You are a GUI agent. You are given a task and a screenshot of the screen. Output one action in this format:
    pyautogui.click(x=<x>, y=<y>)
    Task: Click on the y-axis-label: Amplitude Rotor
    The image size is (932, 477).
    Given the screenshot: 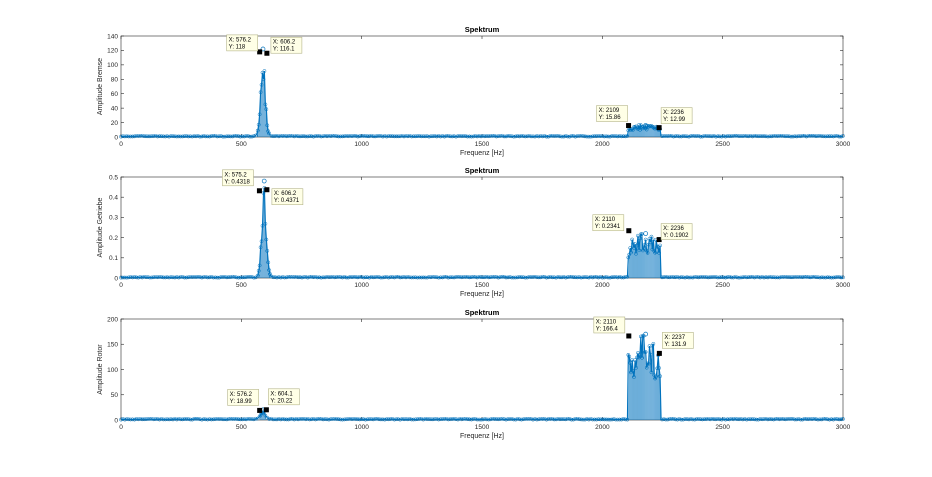 What is the action you would take?
    pyautogui.click(x=100, y=369)
    